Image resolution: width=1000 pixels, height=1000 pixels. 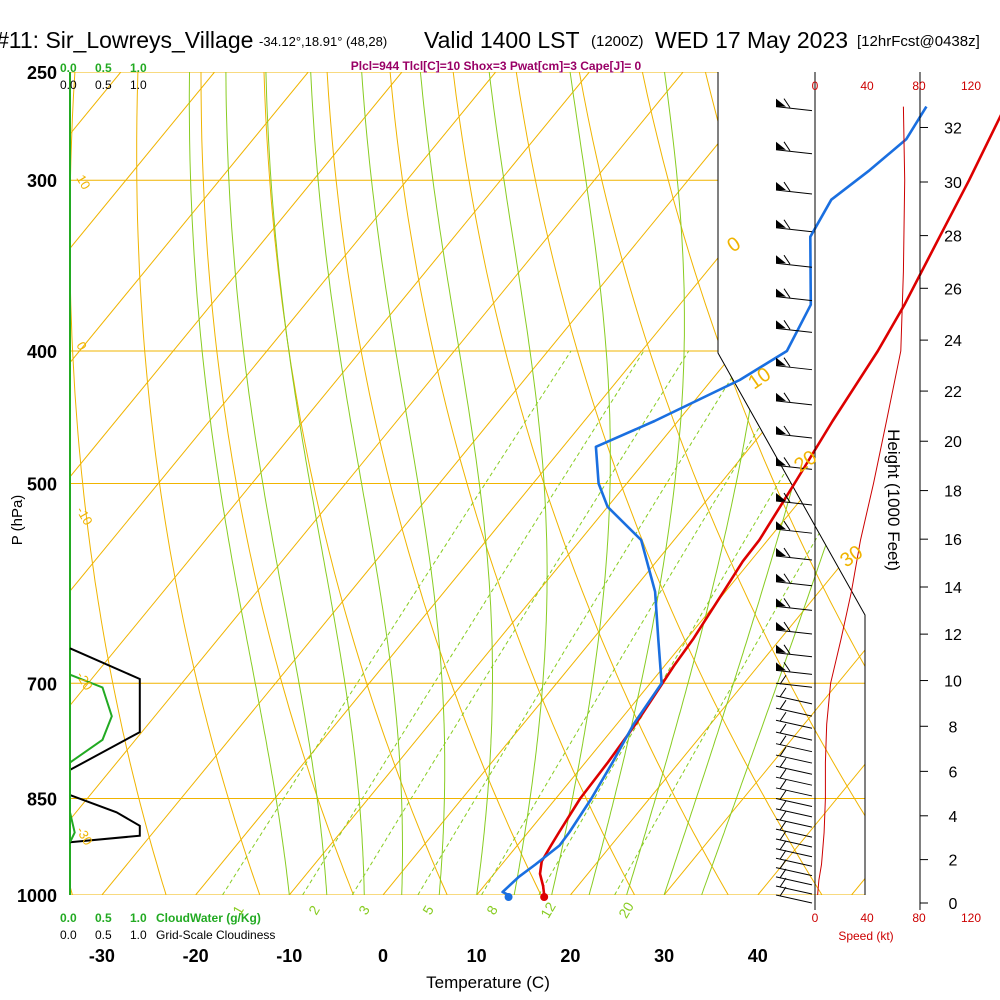 I want to click on height-tick-14: 14, so click(x=953, y=588).